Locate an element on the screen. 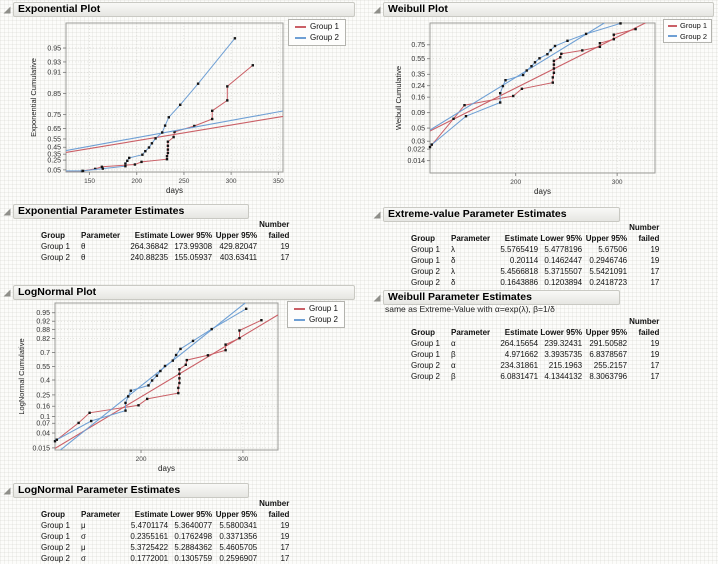 This screenshot has height=564, width=718. legend-exponential: Group 1 Group 2 is located at coordinates (317, 32).